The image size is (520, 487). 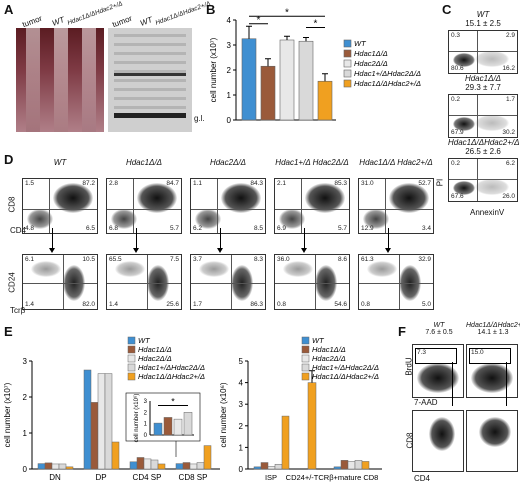 What do you see at coordinates (249, 79) in the screenshot?
I see `b-bar` at bounding box center [249, 79].